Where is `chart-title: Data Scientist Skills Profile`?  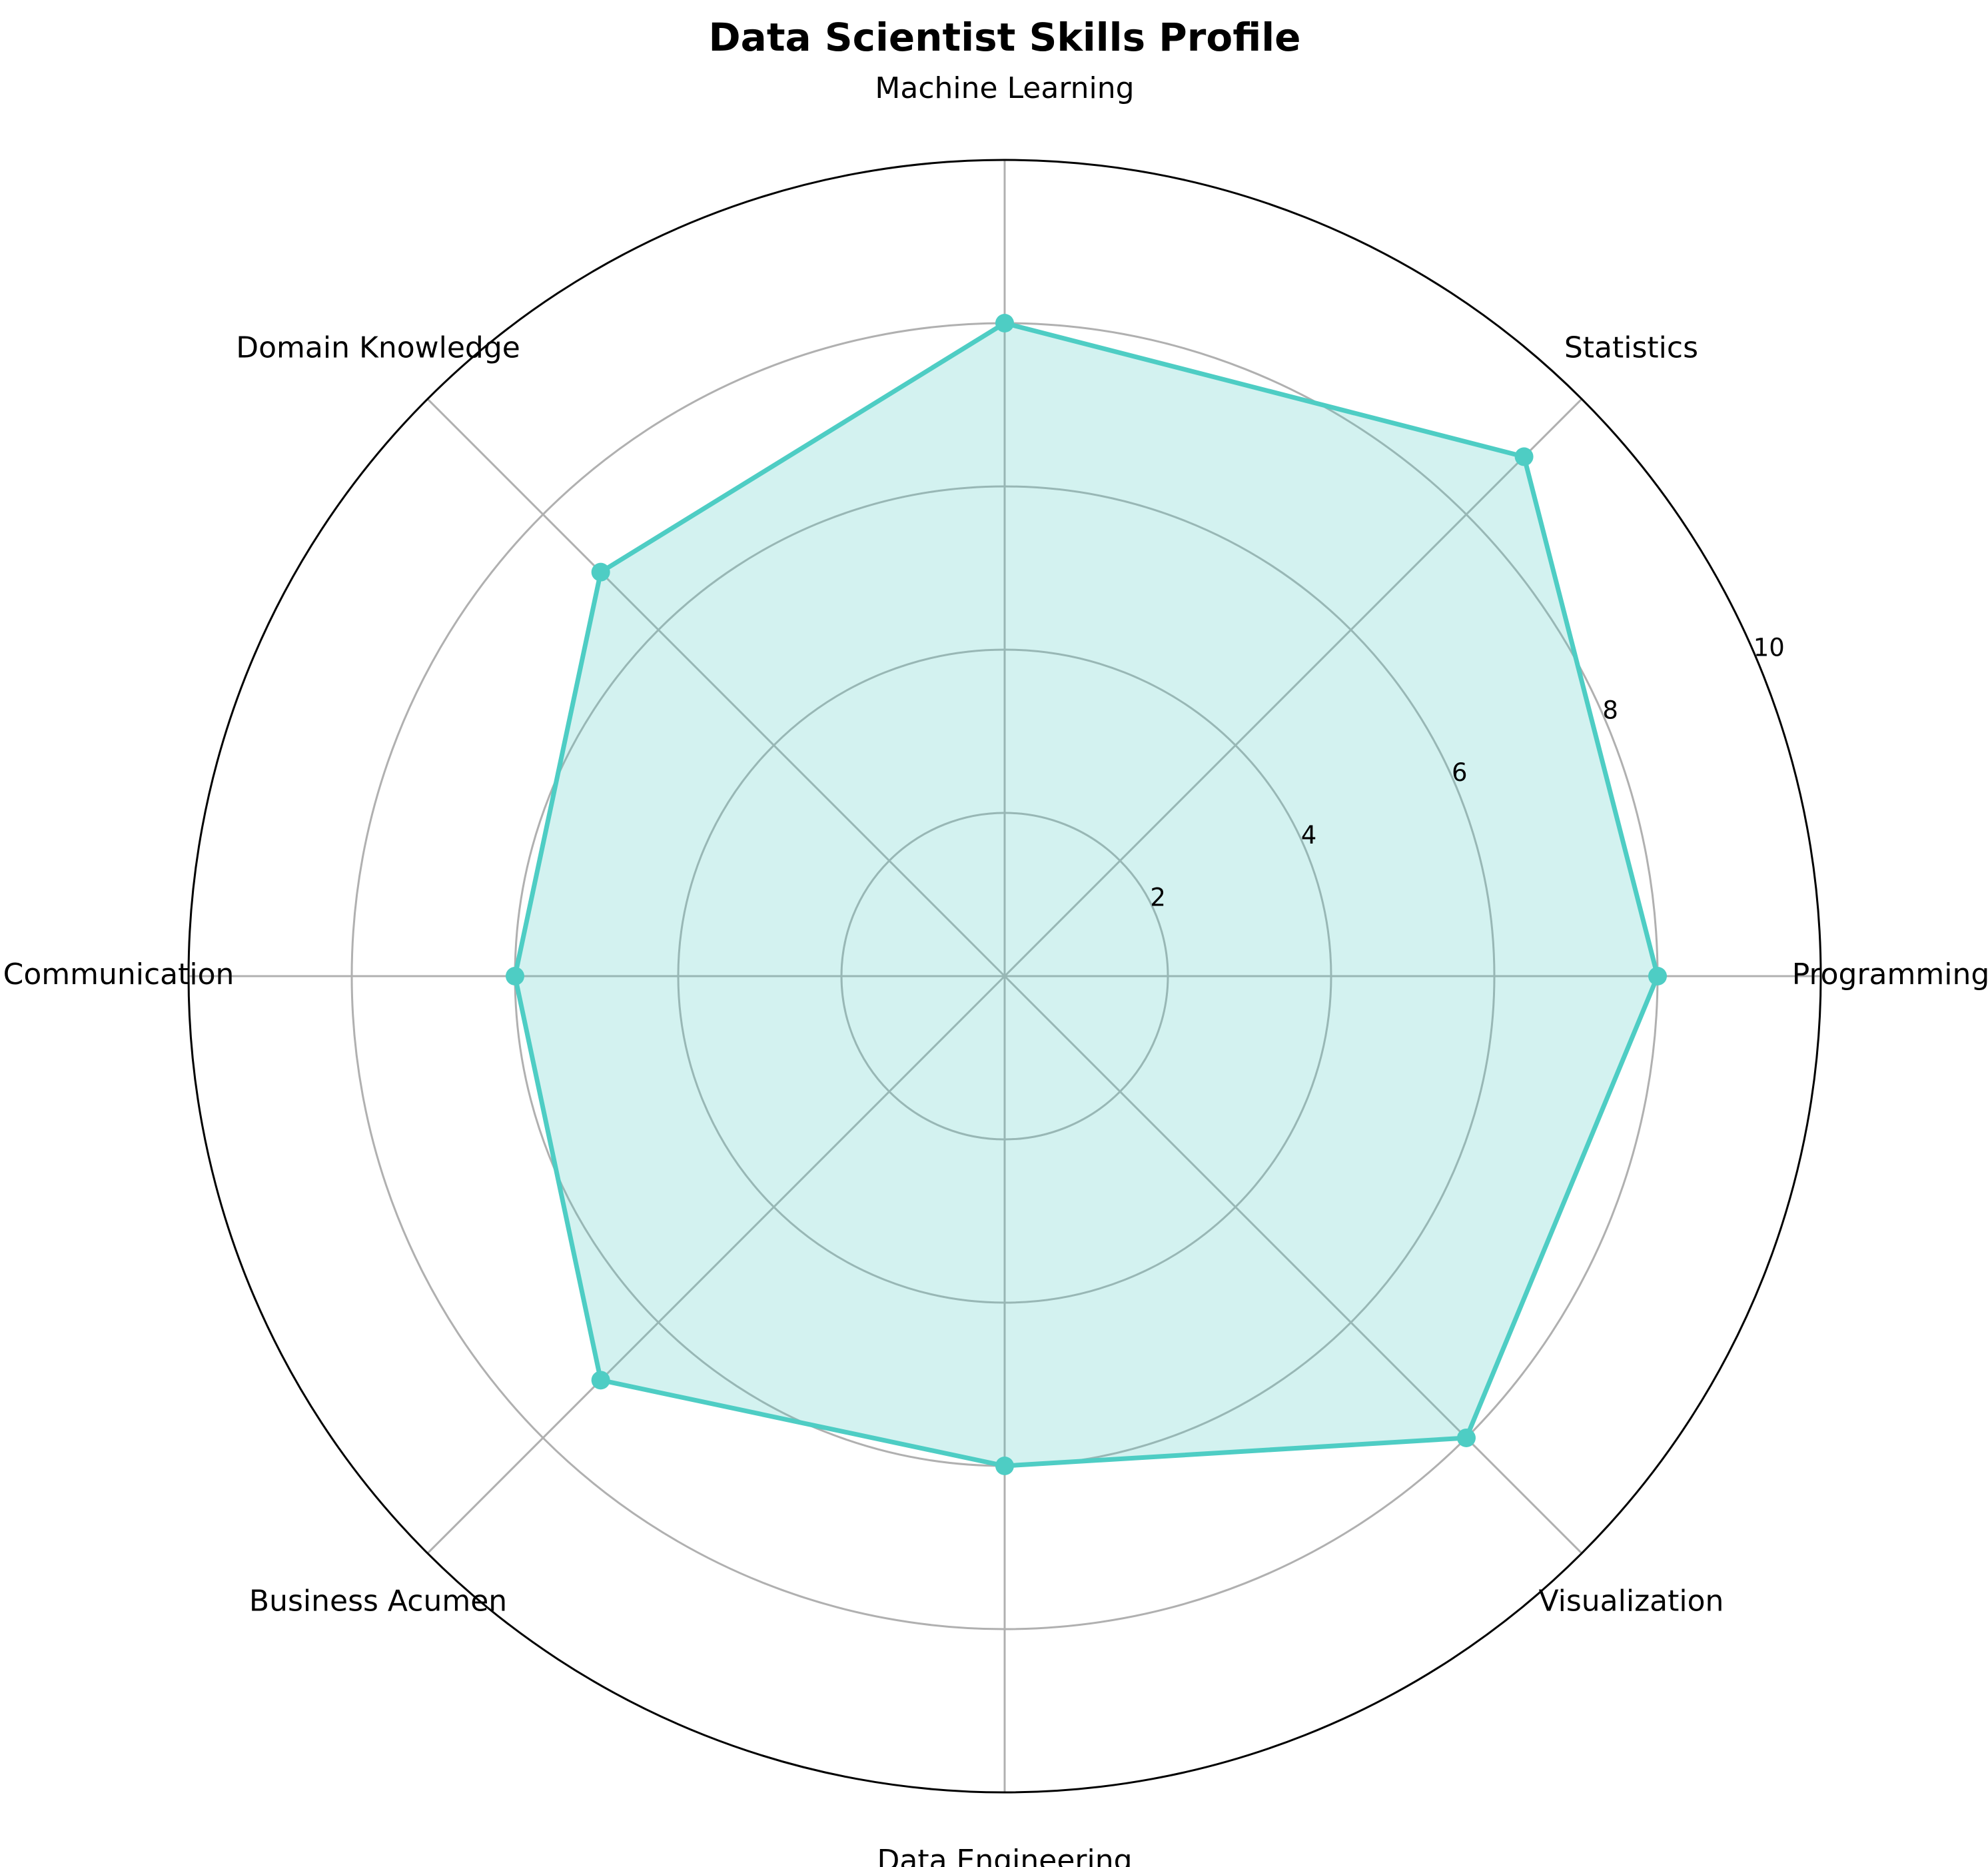
chart-title: Data Scientist Skills Profile is located at coordinates (1005, 37).